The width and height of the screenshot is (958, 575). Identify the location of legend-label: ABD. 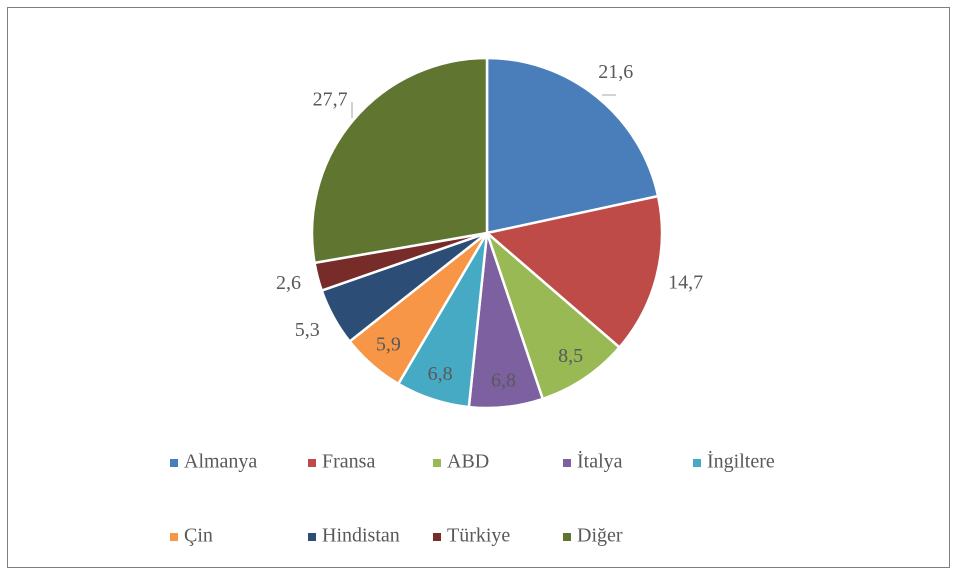
(468, 462).